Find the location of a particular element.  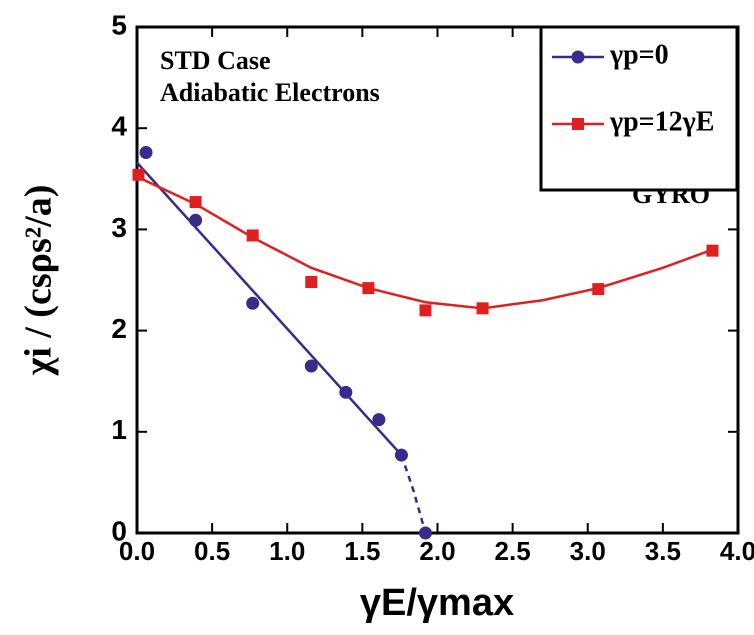

x-tick-label: 2.5 is located at coordinates (513, 551).